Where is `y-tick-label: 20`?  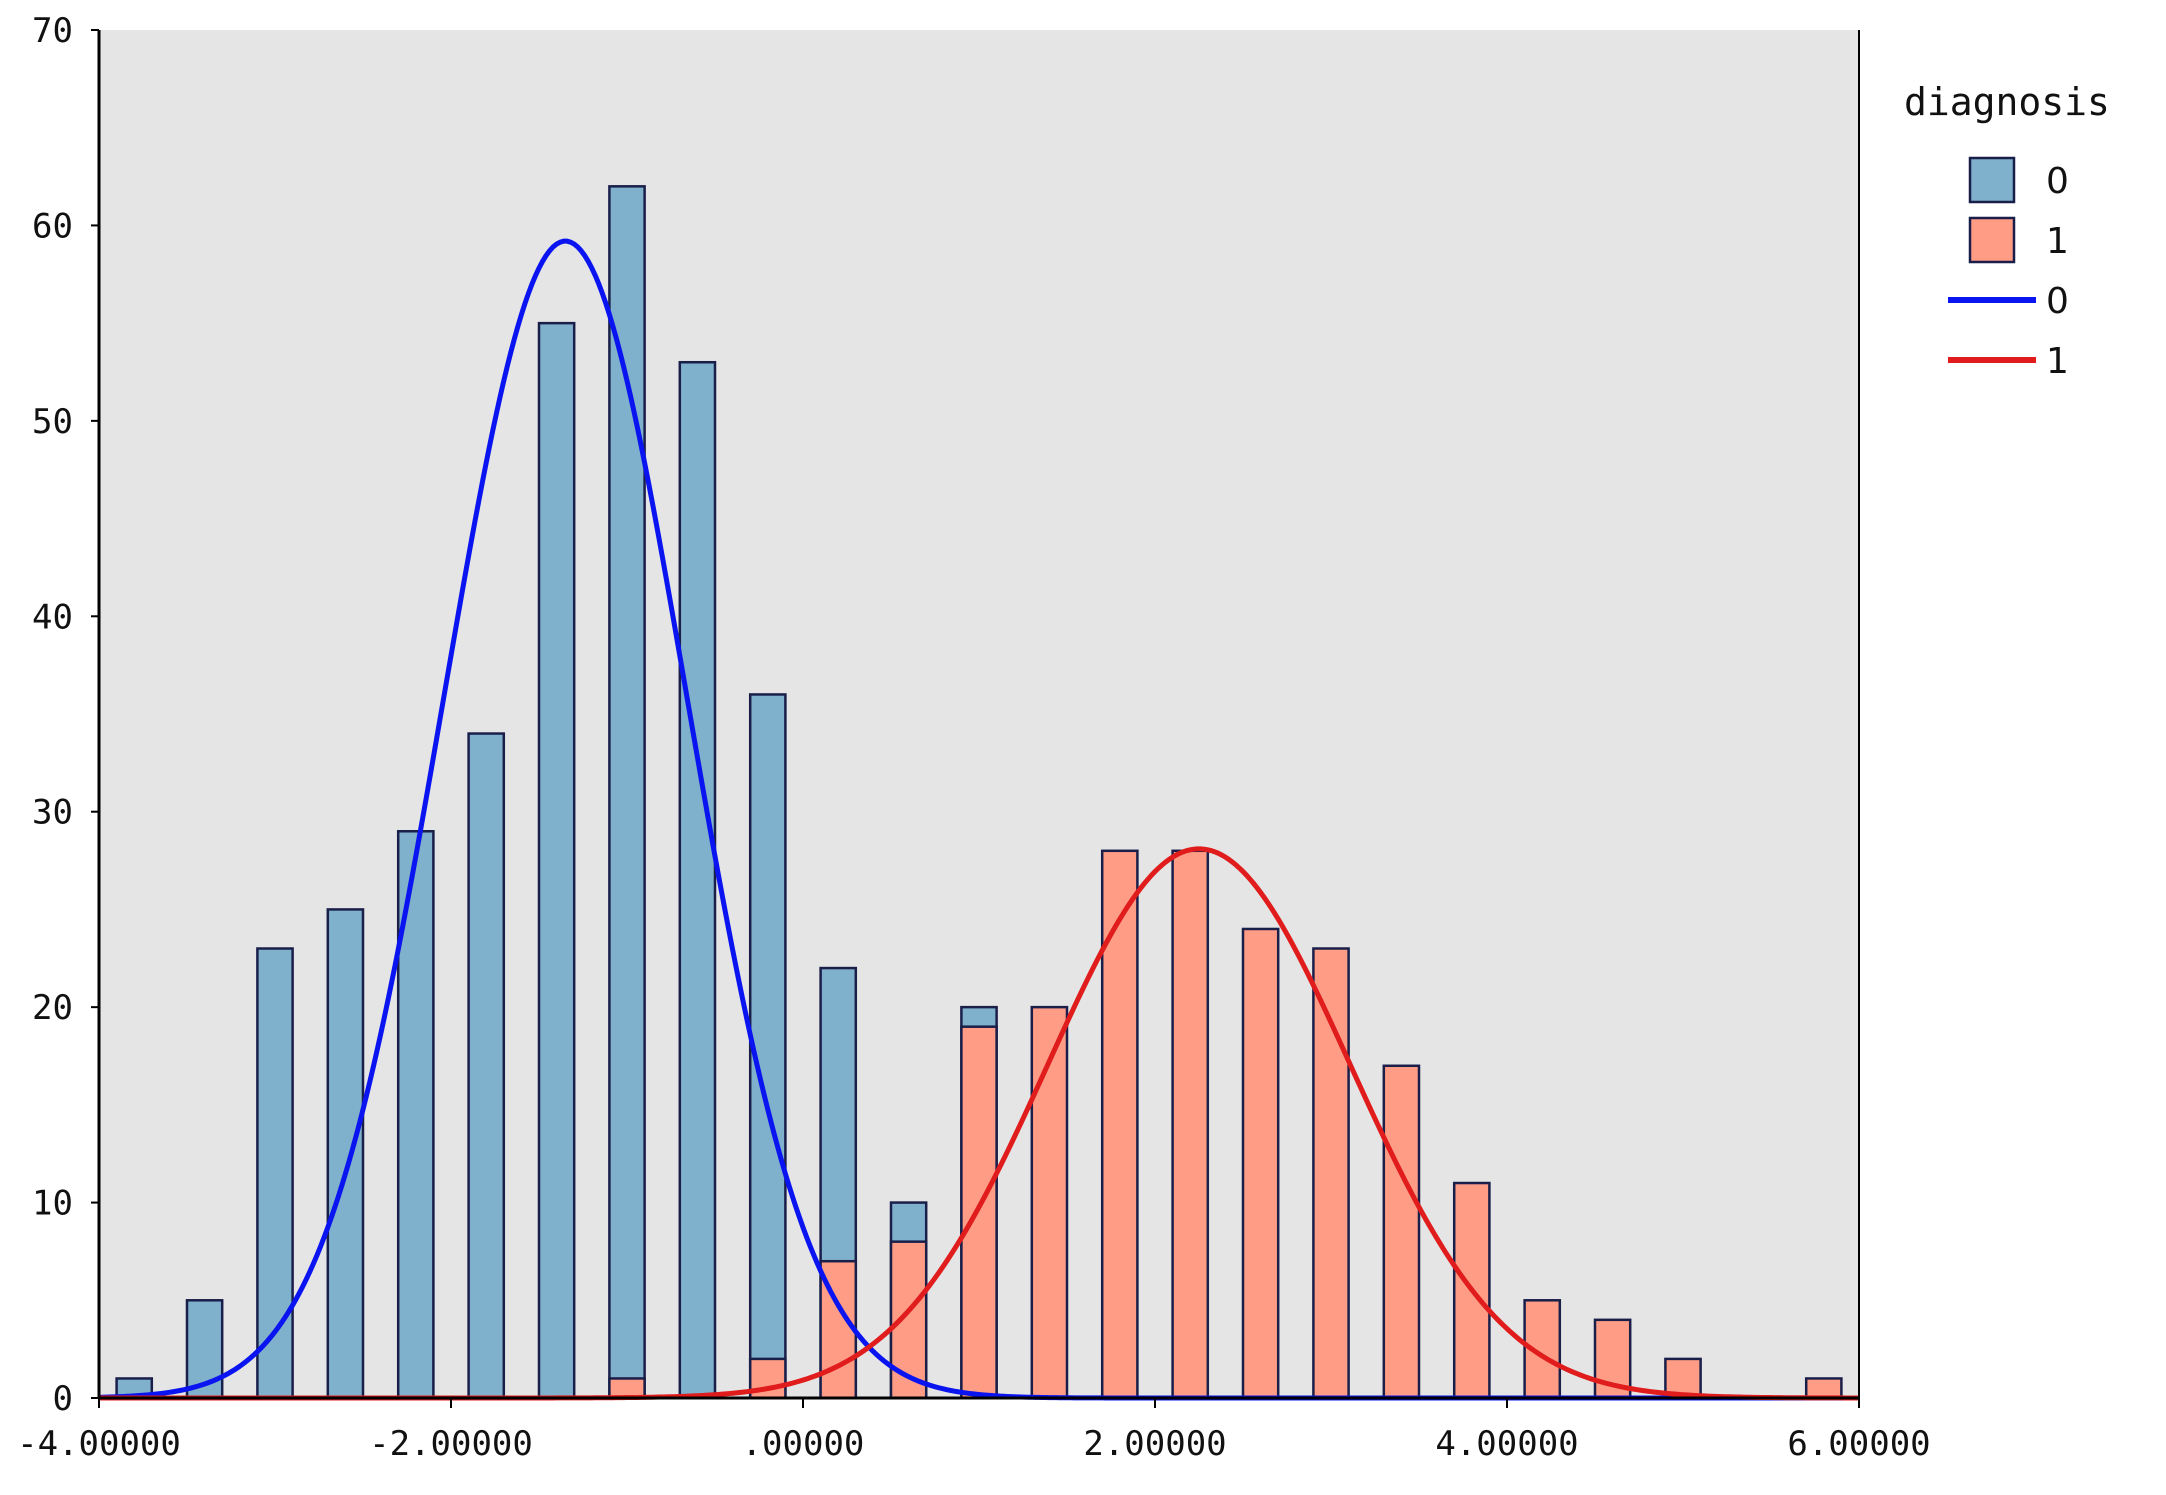 y-tick-label: 20 is located at coordinates (52, 1008).